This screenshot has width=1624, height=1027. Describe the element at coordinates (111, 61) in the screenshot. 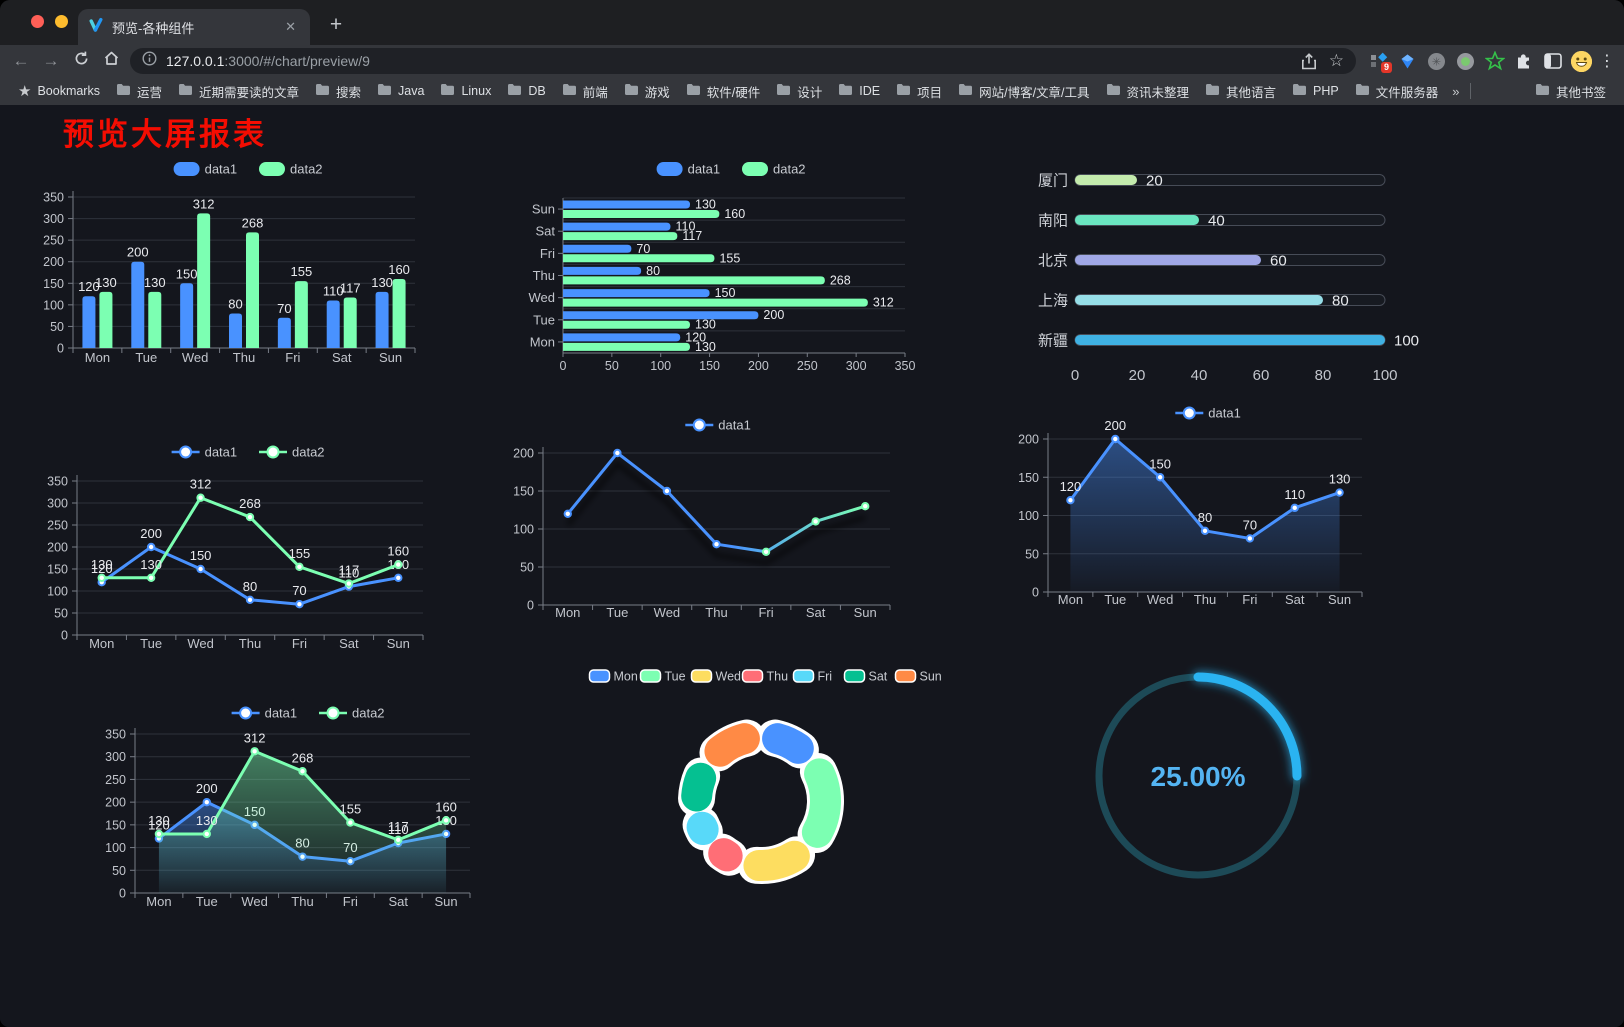

I see `home-icon` at that location.